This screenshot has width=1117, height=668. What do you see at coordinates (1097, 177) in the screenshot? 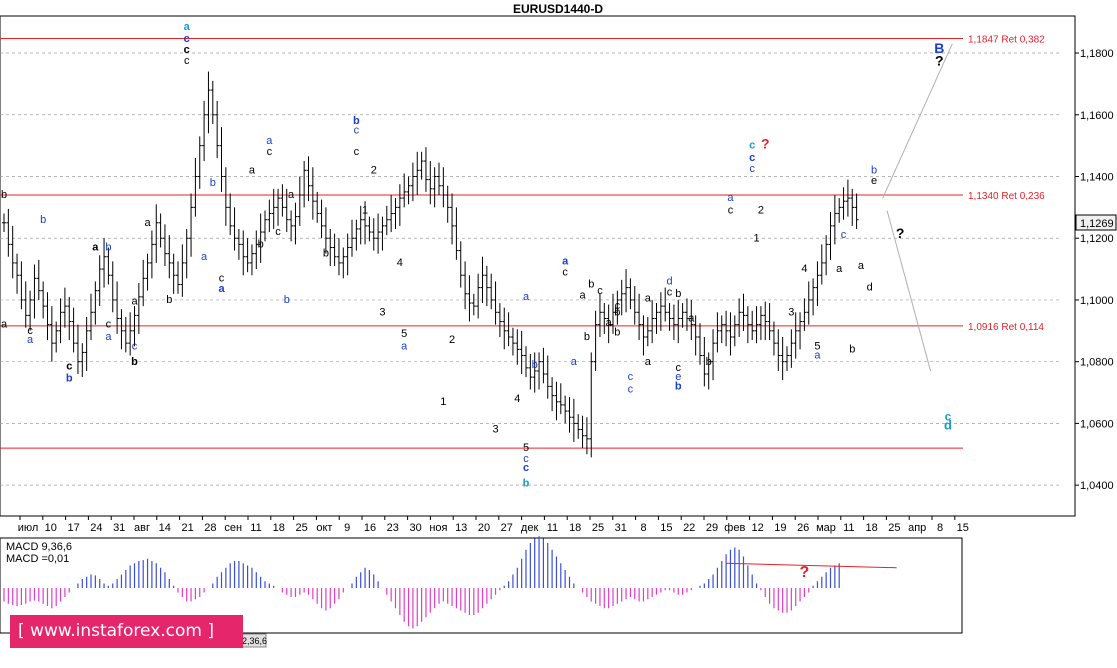
I see `price-tick-label: 1,1400` at bounding box center [1097, 177].